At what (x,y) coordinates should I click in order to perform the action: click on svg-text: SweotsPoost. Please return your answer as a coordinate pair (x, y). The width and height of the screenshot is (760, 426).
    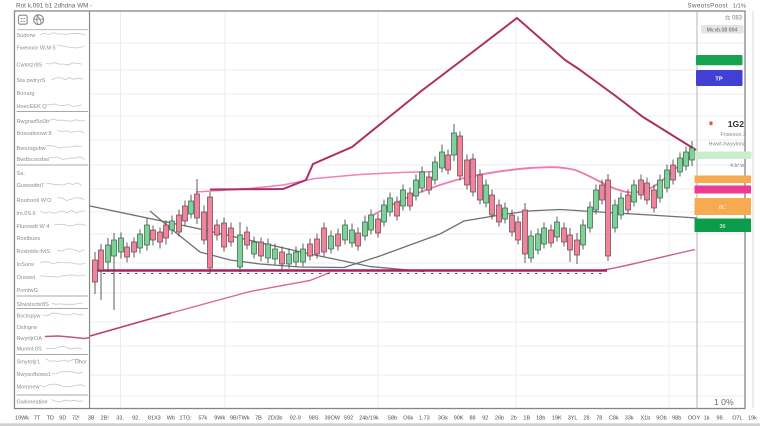
    Looking at the image, I should click on (707, 6).